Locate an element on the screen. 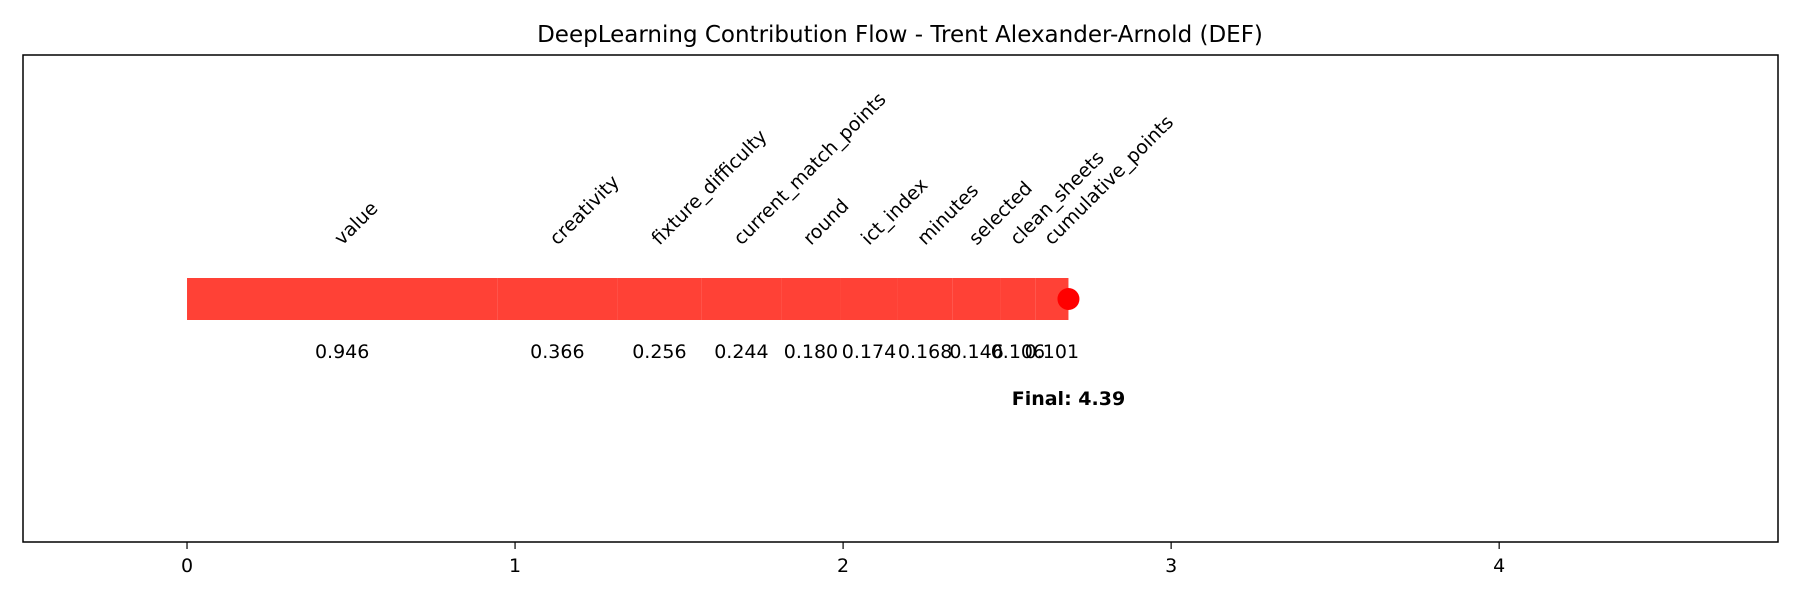 The image size is (1800, 600). contribution-bar-value is located at coordinates (342, 299).